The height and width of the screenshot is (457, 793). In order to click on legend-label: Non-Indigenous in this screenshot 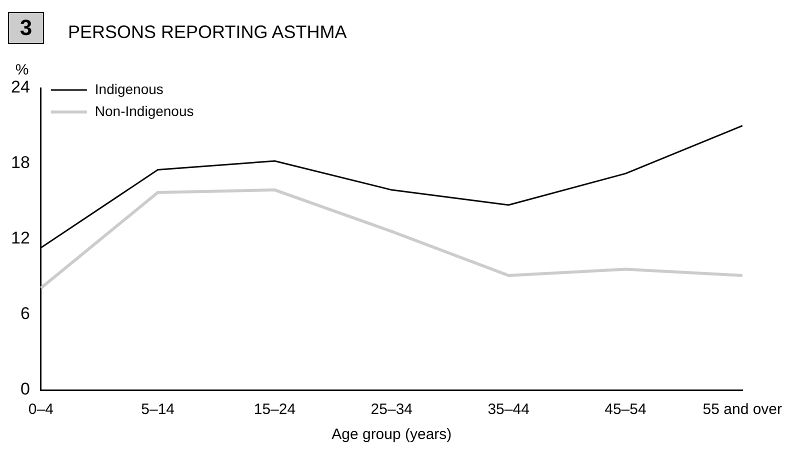, I will do `click(144, 110)`.